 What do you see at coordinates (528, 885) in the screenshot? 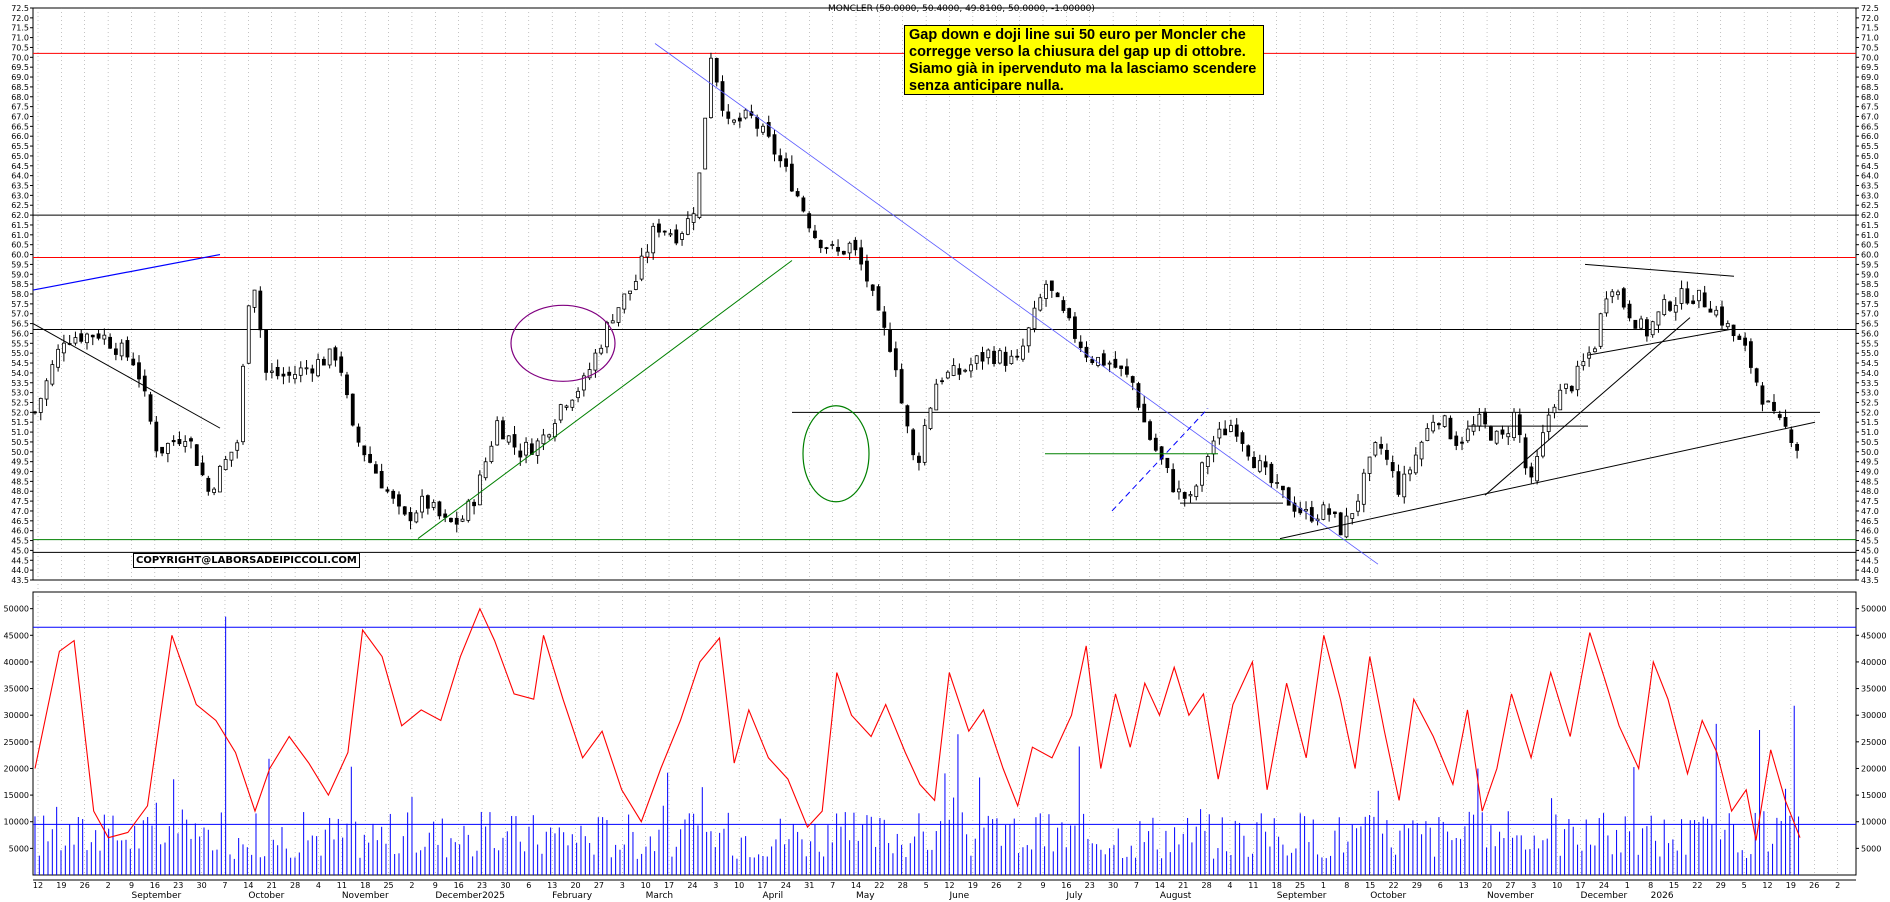
I see `x-tick-label: 6` at bounding box center [528, 885].